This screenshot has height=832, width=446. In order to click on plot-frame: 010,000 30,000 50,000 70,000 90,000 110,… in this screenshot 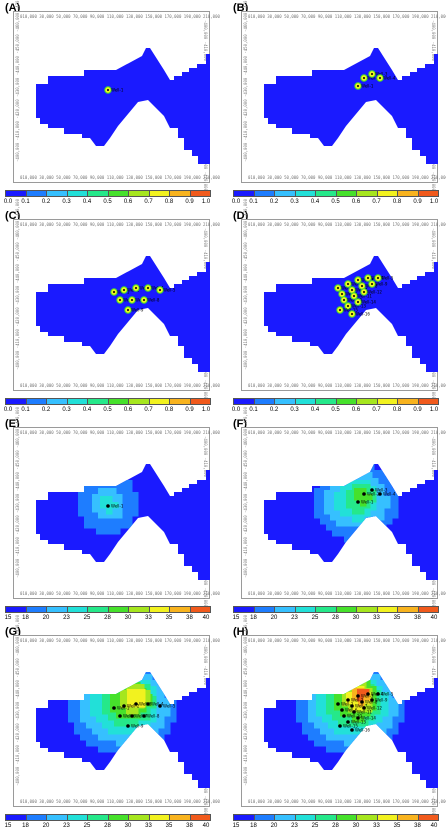, I will do `click(116, 299)`.